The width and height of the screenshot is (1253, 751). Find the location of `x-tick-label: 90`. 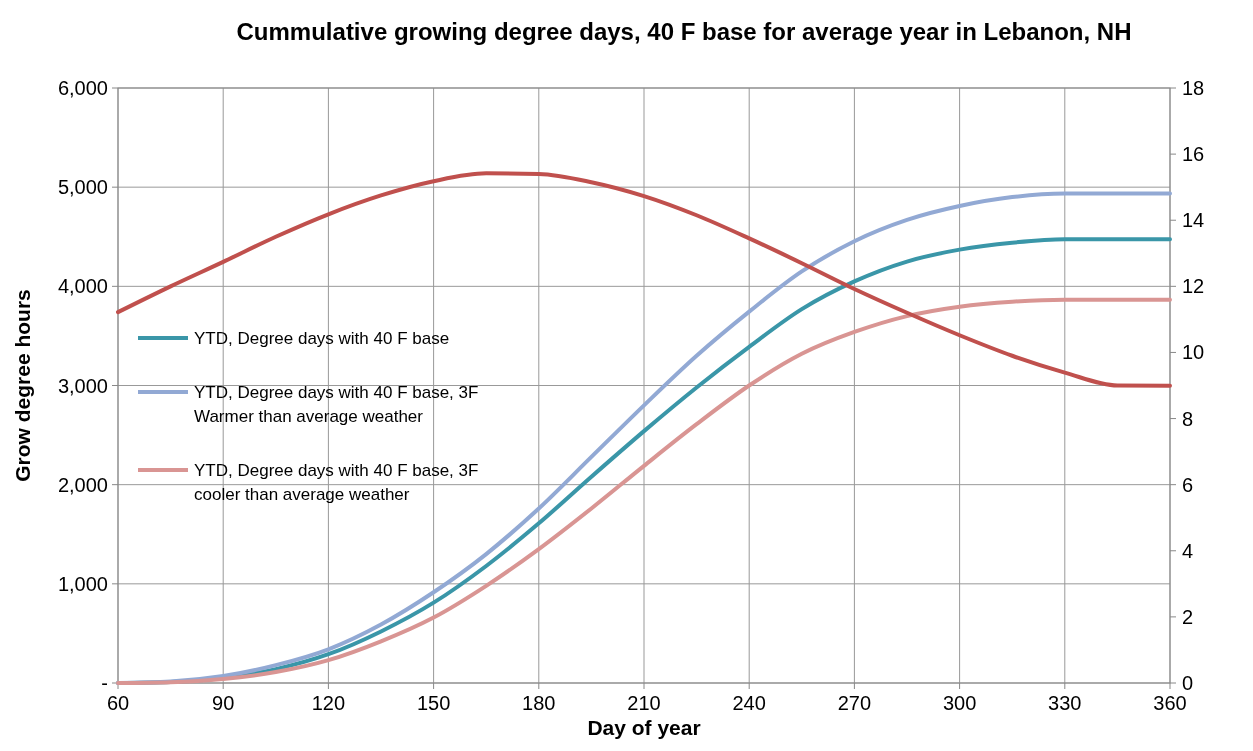

x-tick-label: 90 is located at coordinates (223, 703).